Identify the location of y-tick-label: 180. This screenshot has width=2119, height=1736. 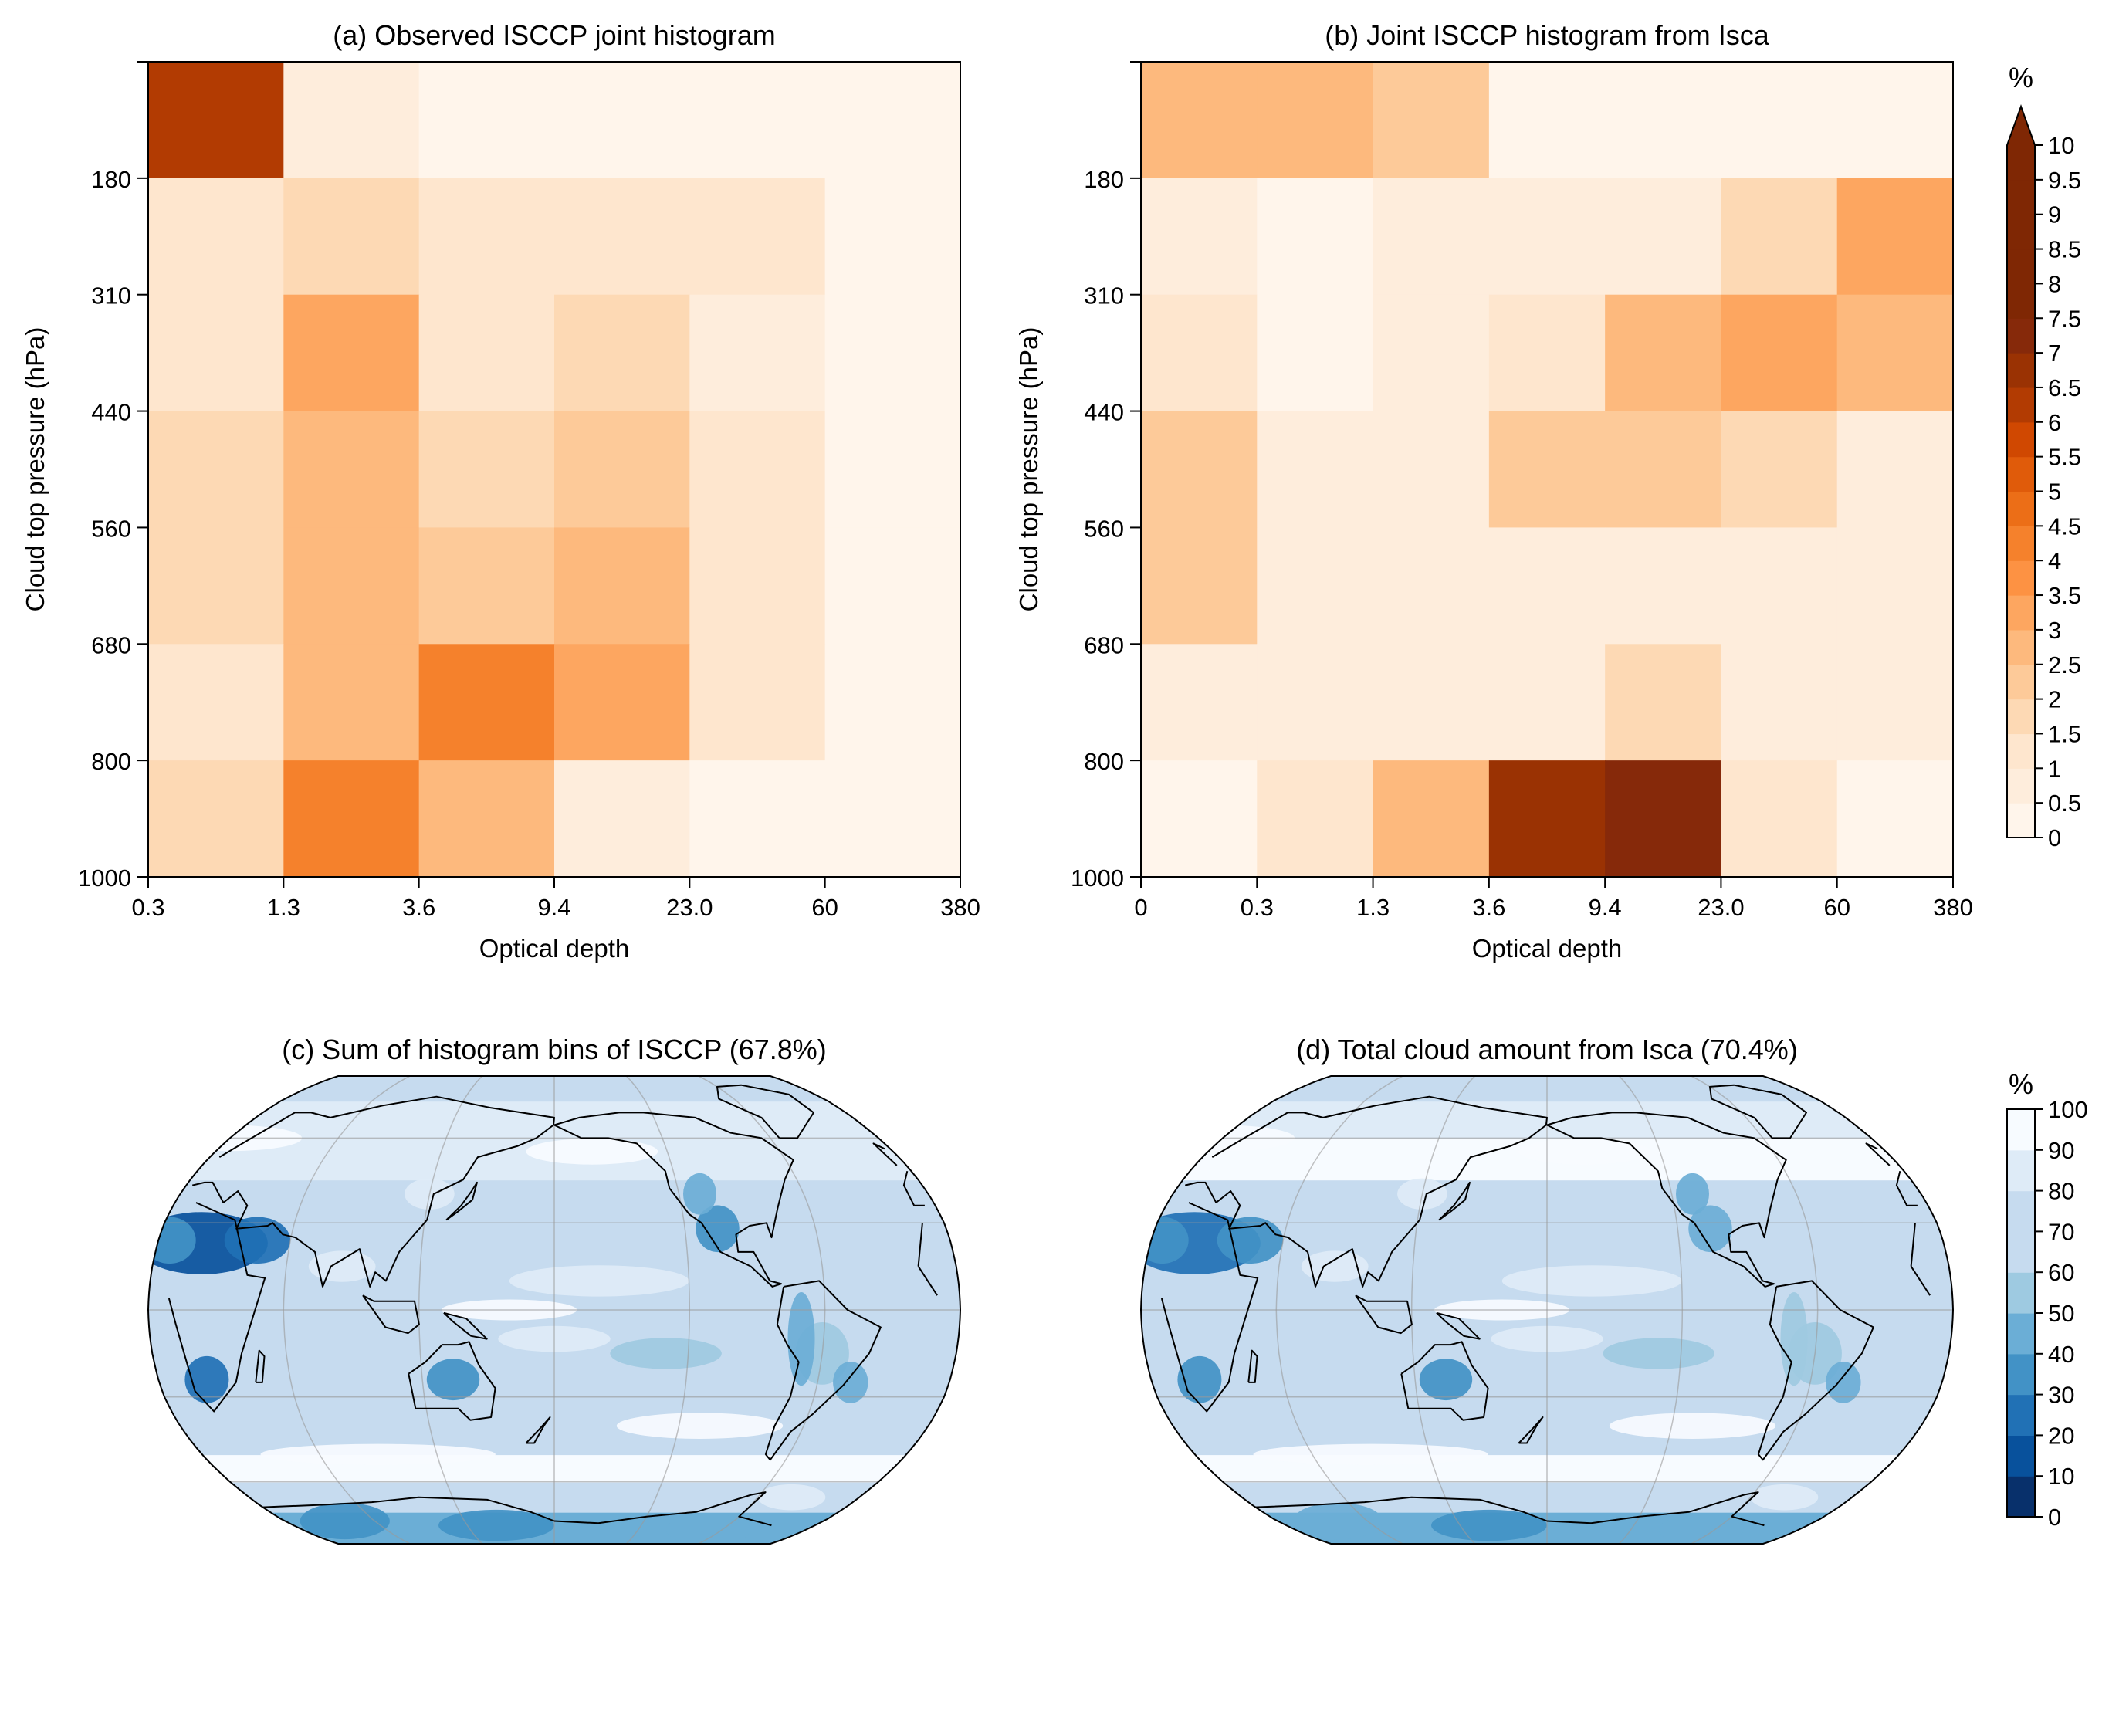
(1104, 179).